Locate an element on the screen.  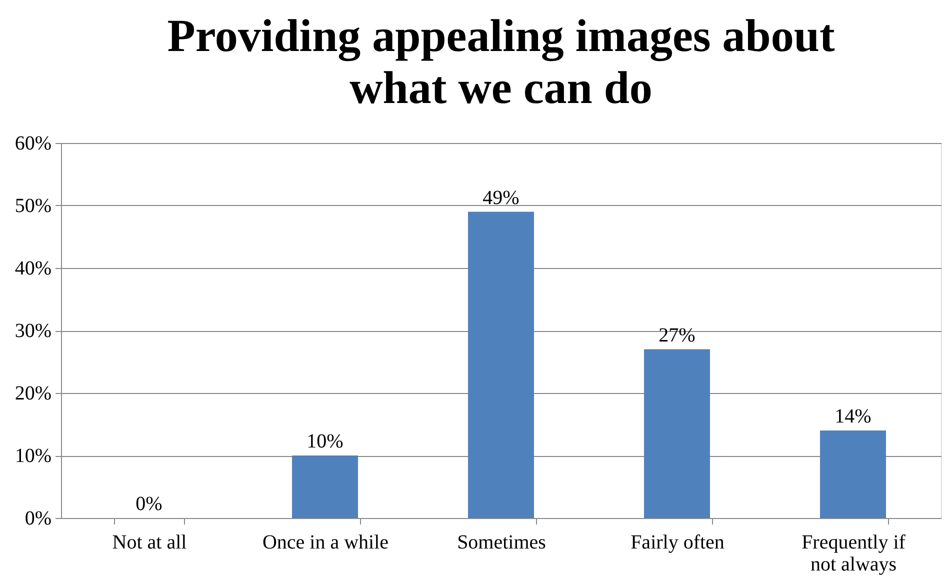
x-tick-label: Not at all is located at coordinates (150, 543).